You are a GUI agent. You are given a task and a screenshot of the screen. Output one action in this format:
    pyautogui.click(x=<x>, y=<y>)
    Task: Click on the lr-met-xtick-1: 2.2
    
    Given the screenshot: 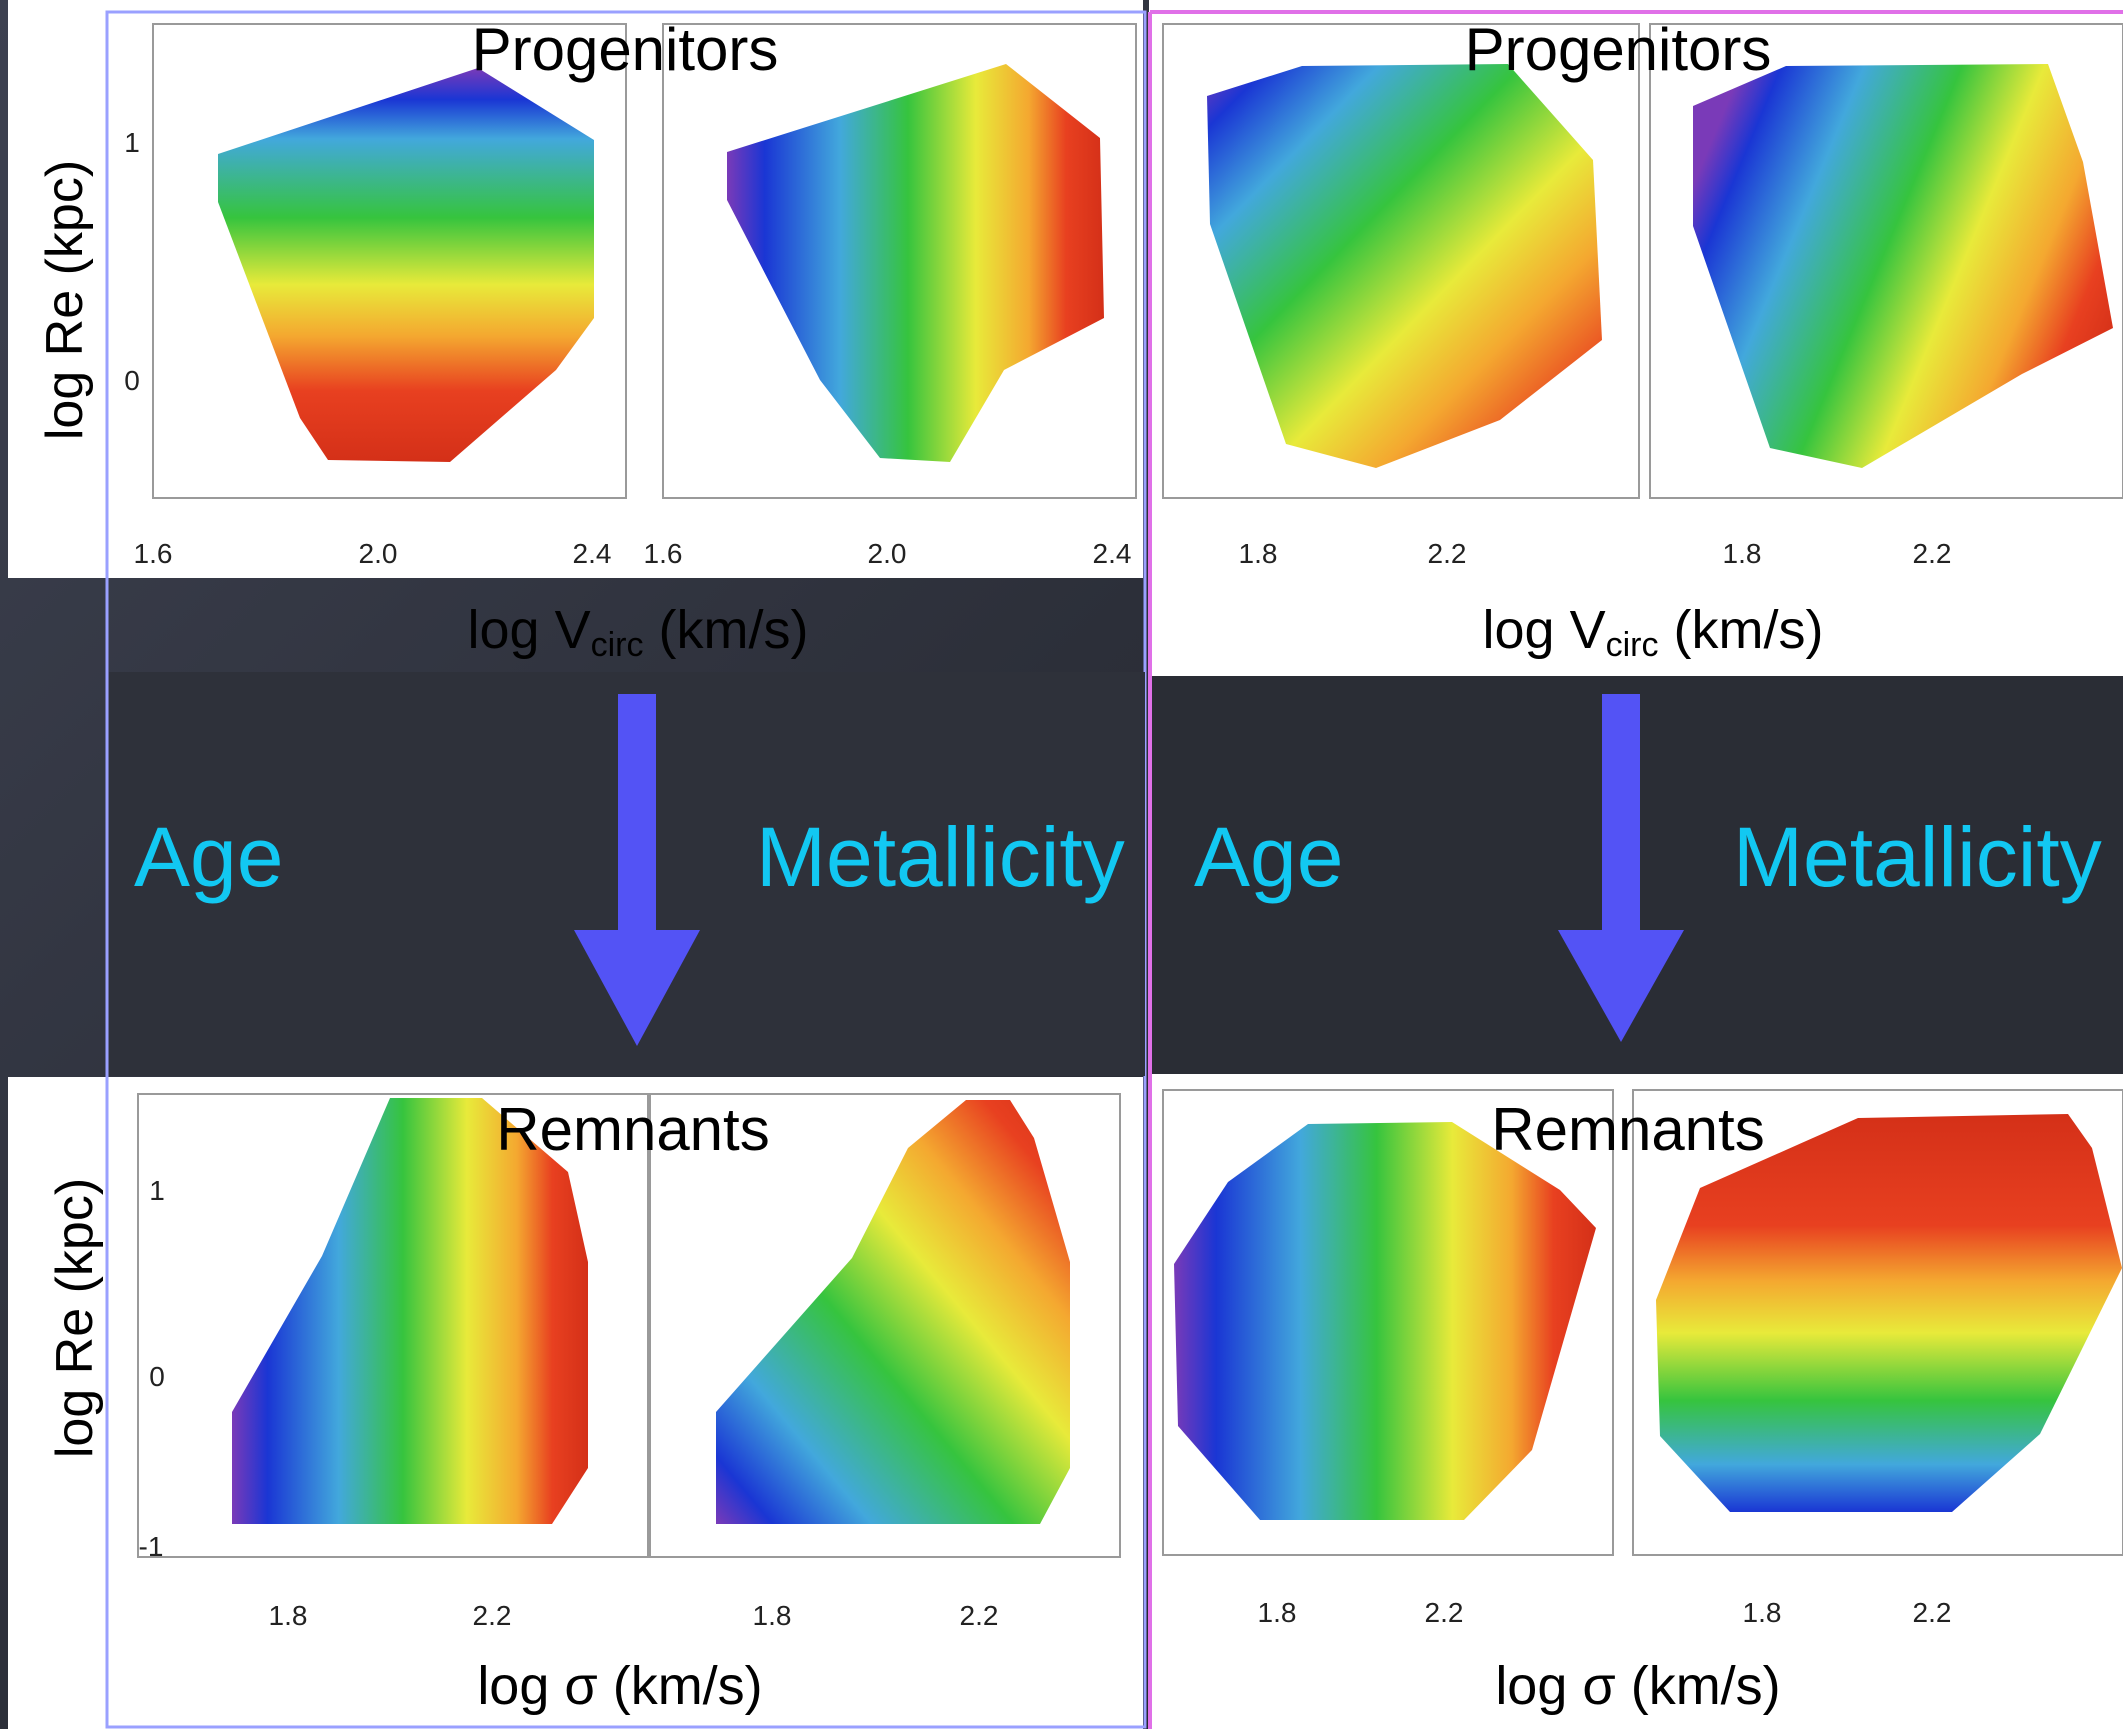 What is the action you would take?
    pyautogui.click(x=979, y=1615)
    